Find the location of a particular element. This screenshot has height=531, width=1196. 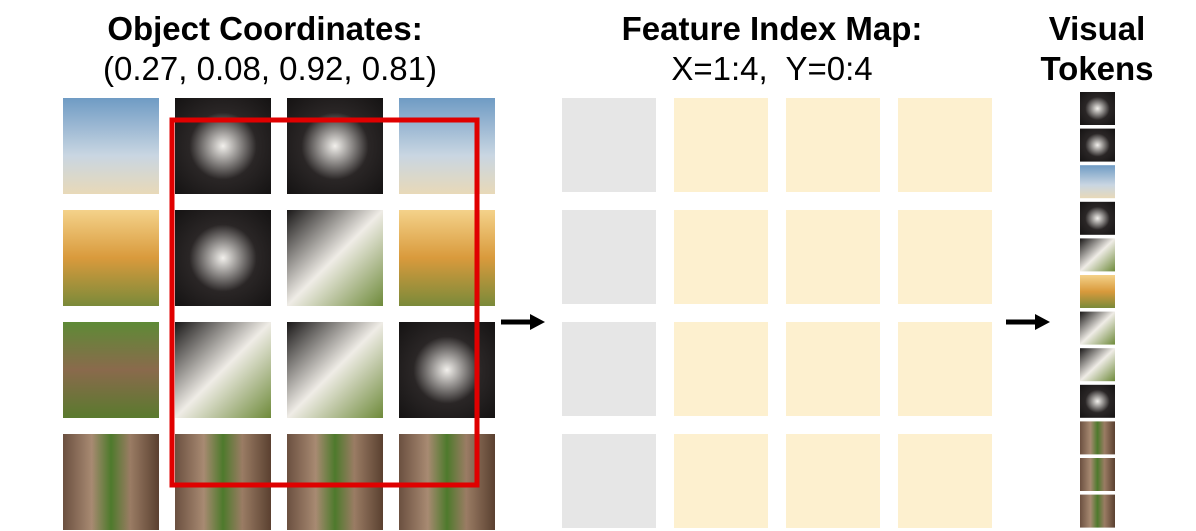

visual-tokens is located at coordinates (1097, 310).